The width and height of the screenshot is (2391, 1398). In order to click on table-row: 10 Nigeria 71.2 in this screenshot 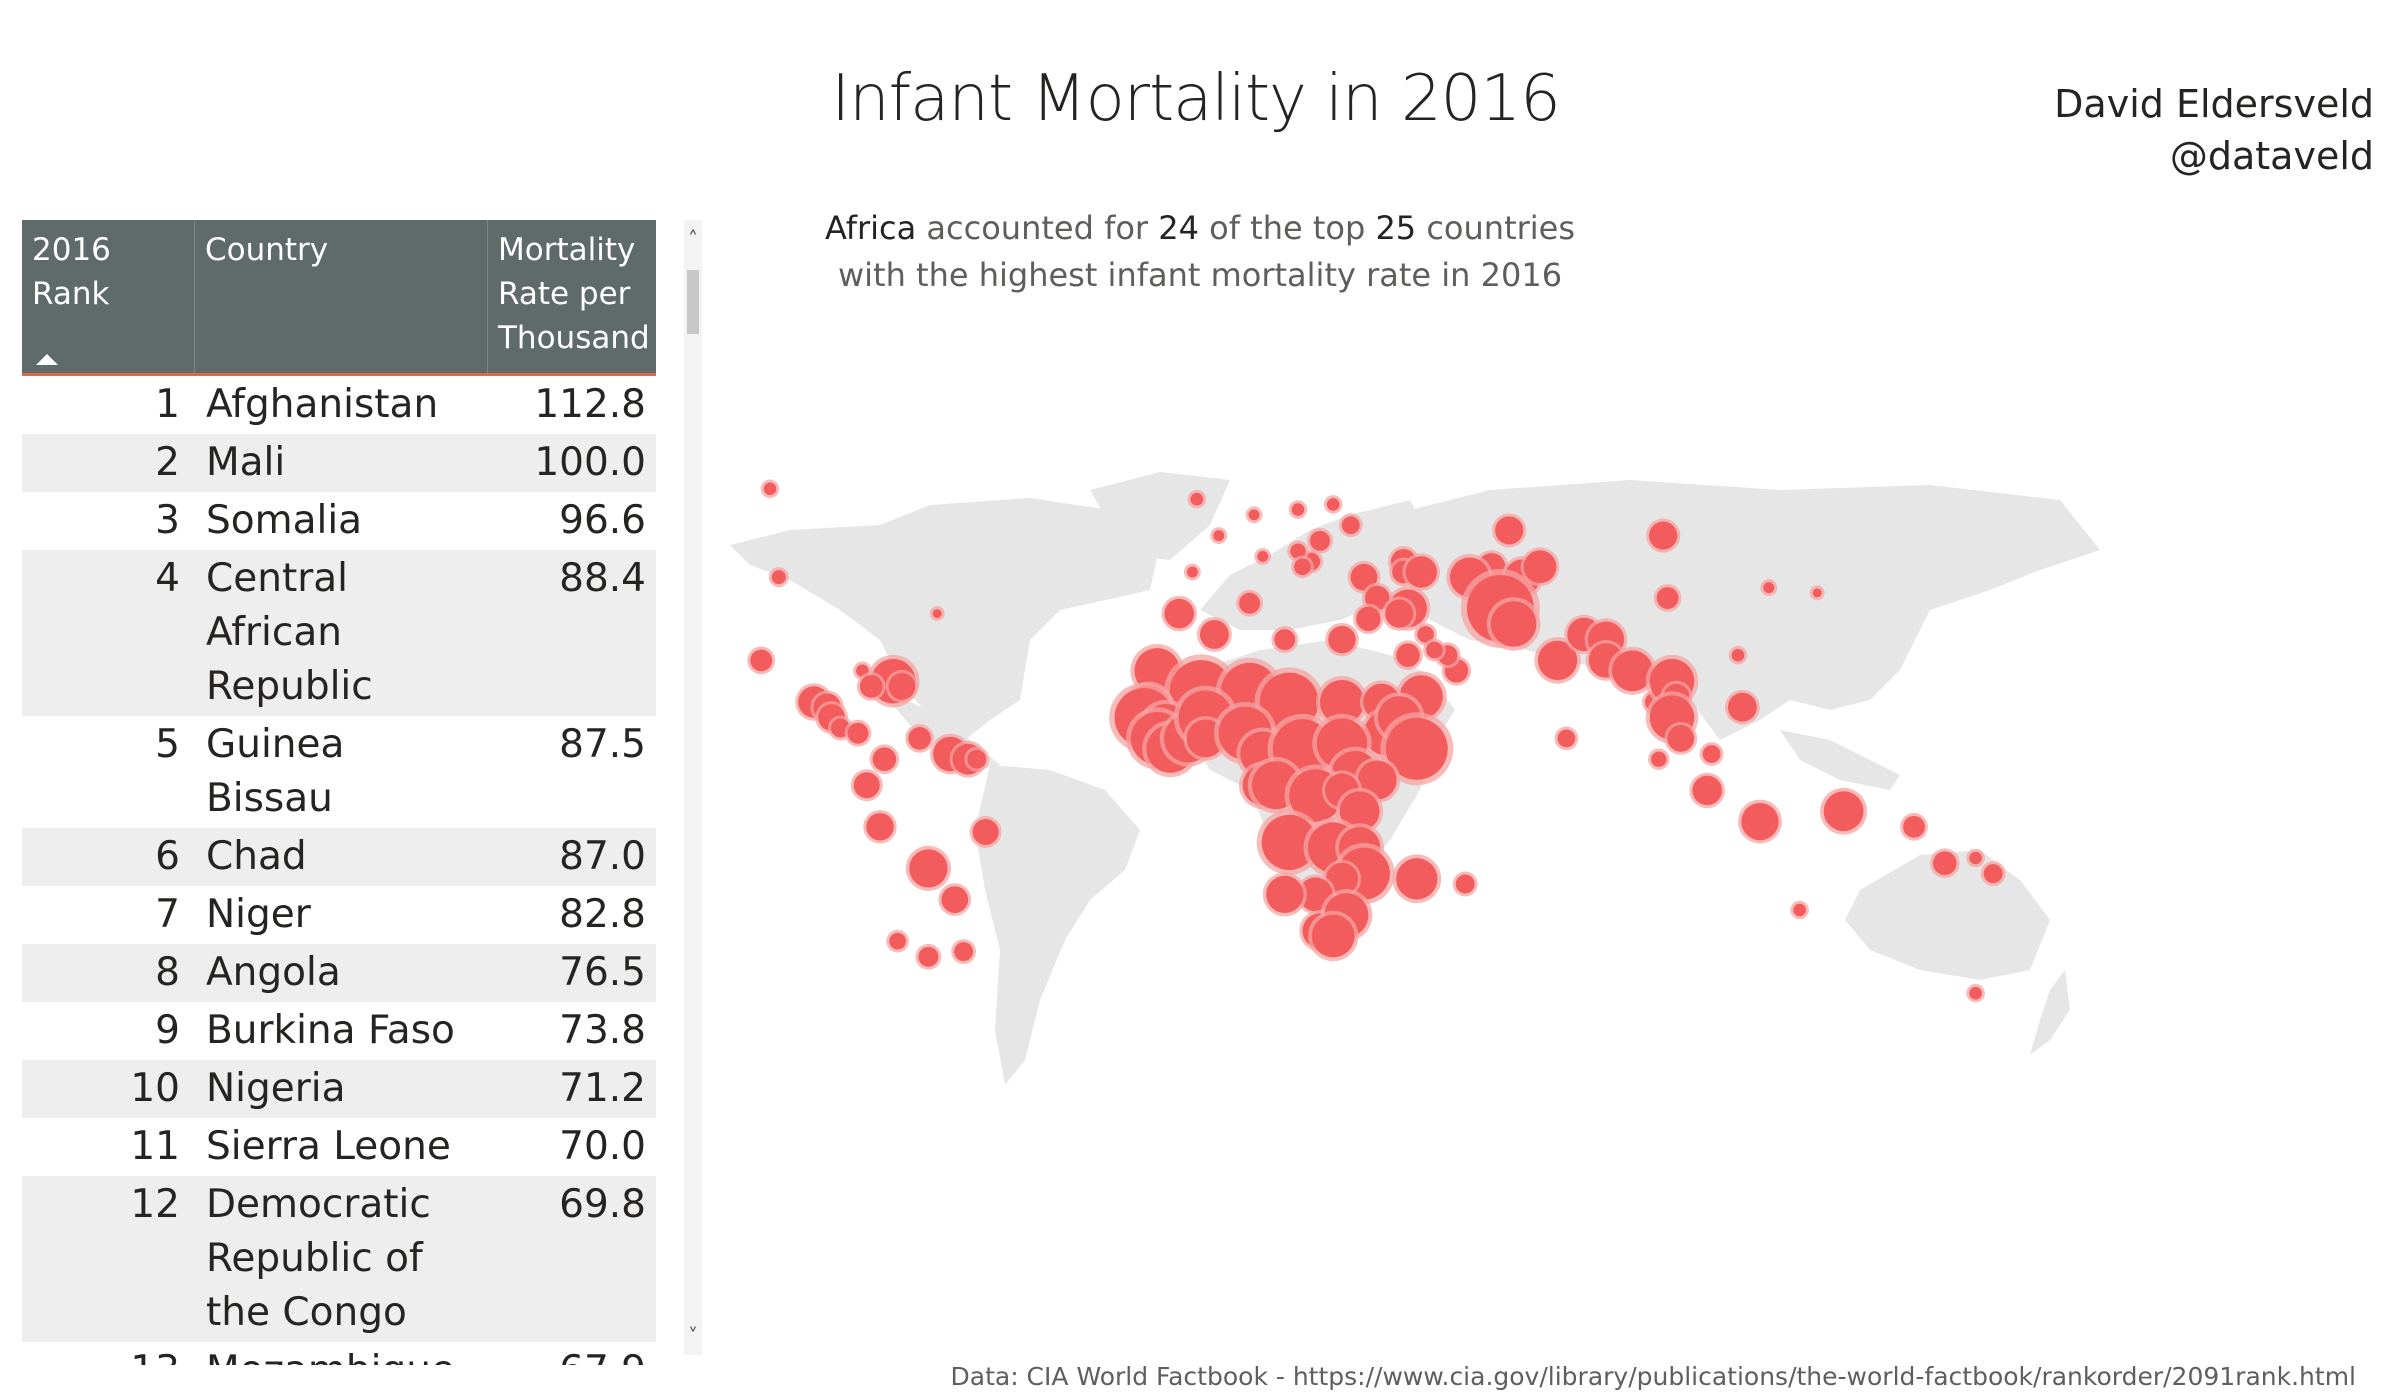, I will do `click(339, 1089)`.